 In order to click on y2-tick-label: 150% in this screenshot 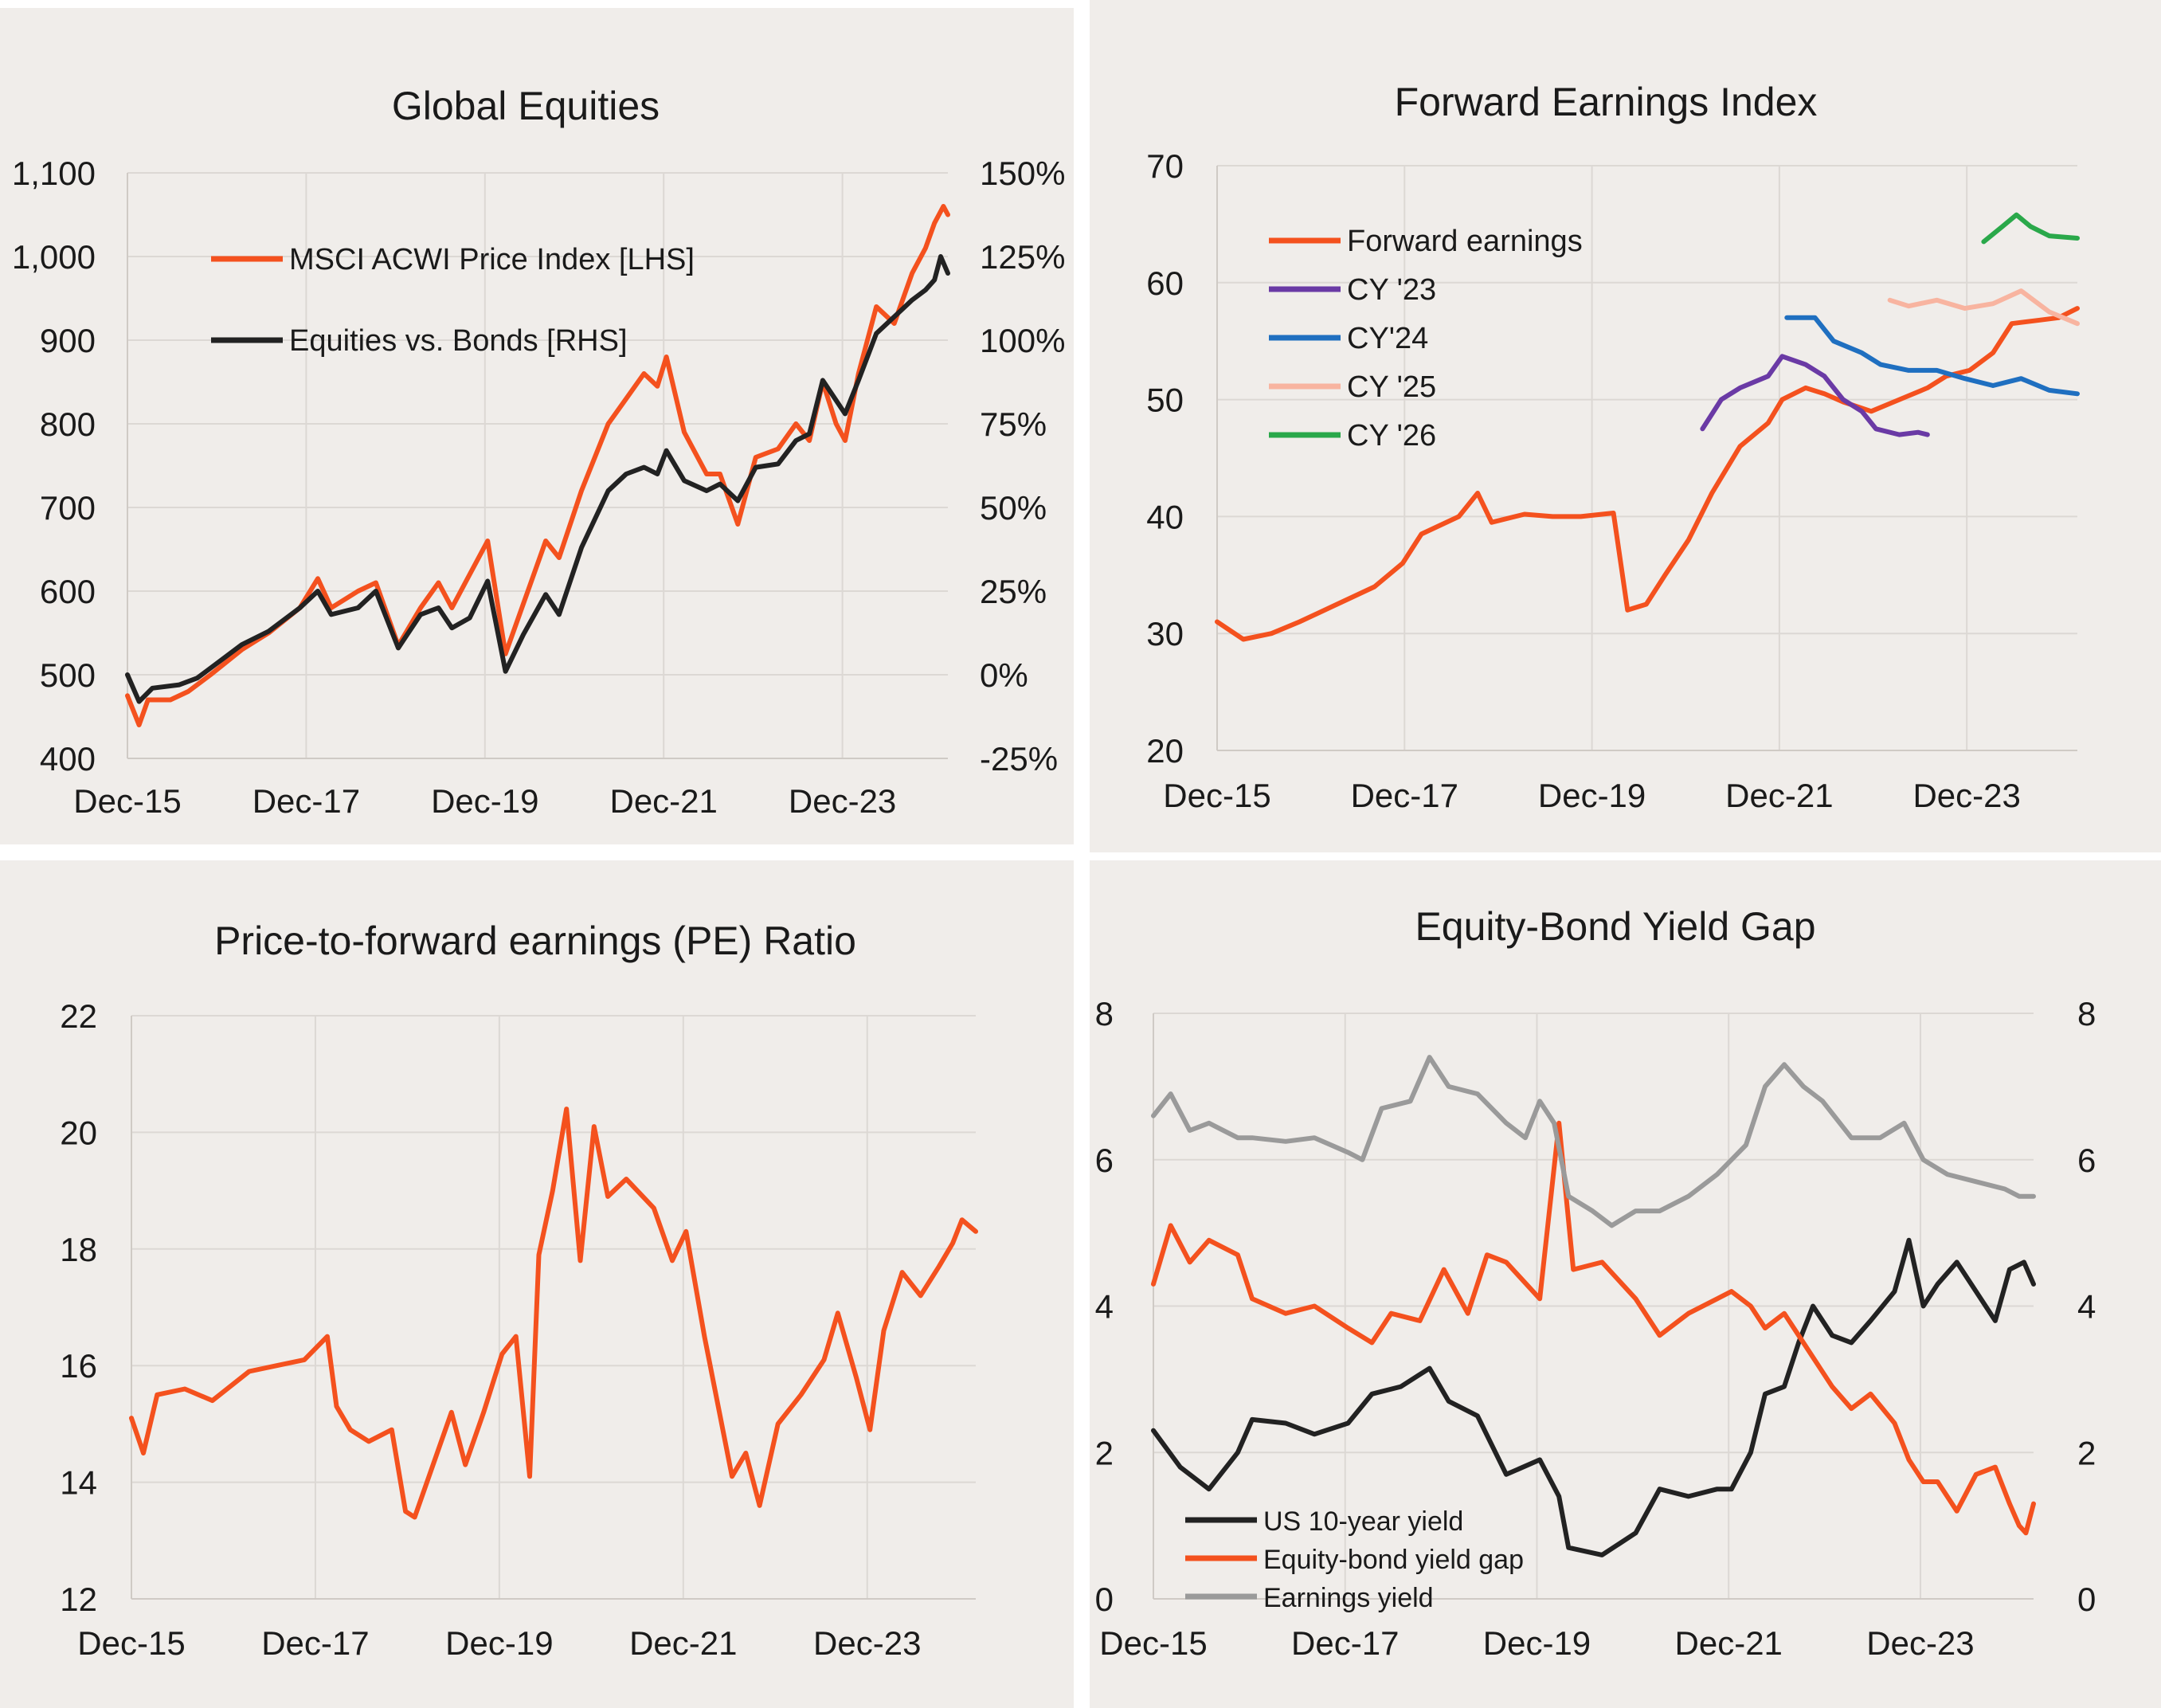, I will do `click(1023, 174)`.